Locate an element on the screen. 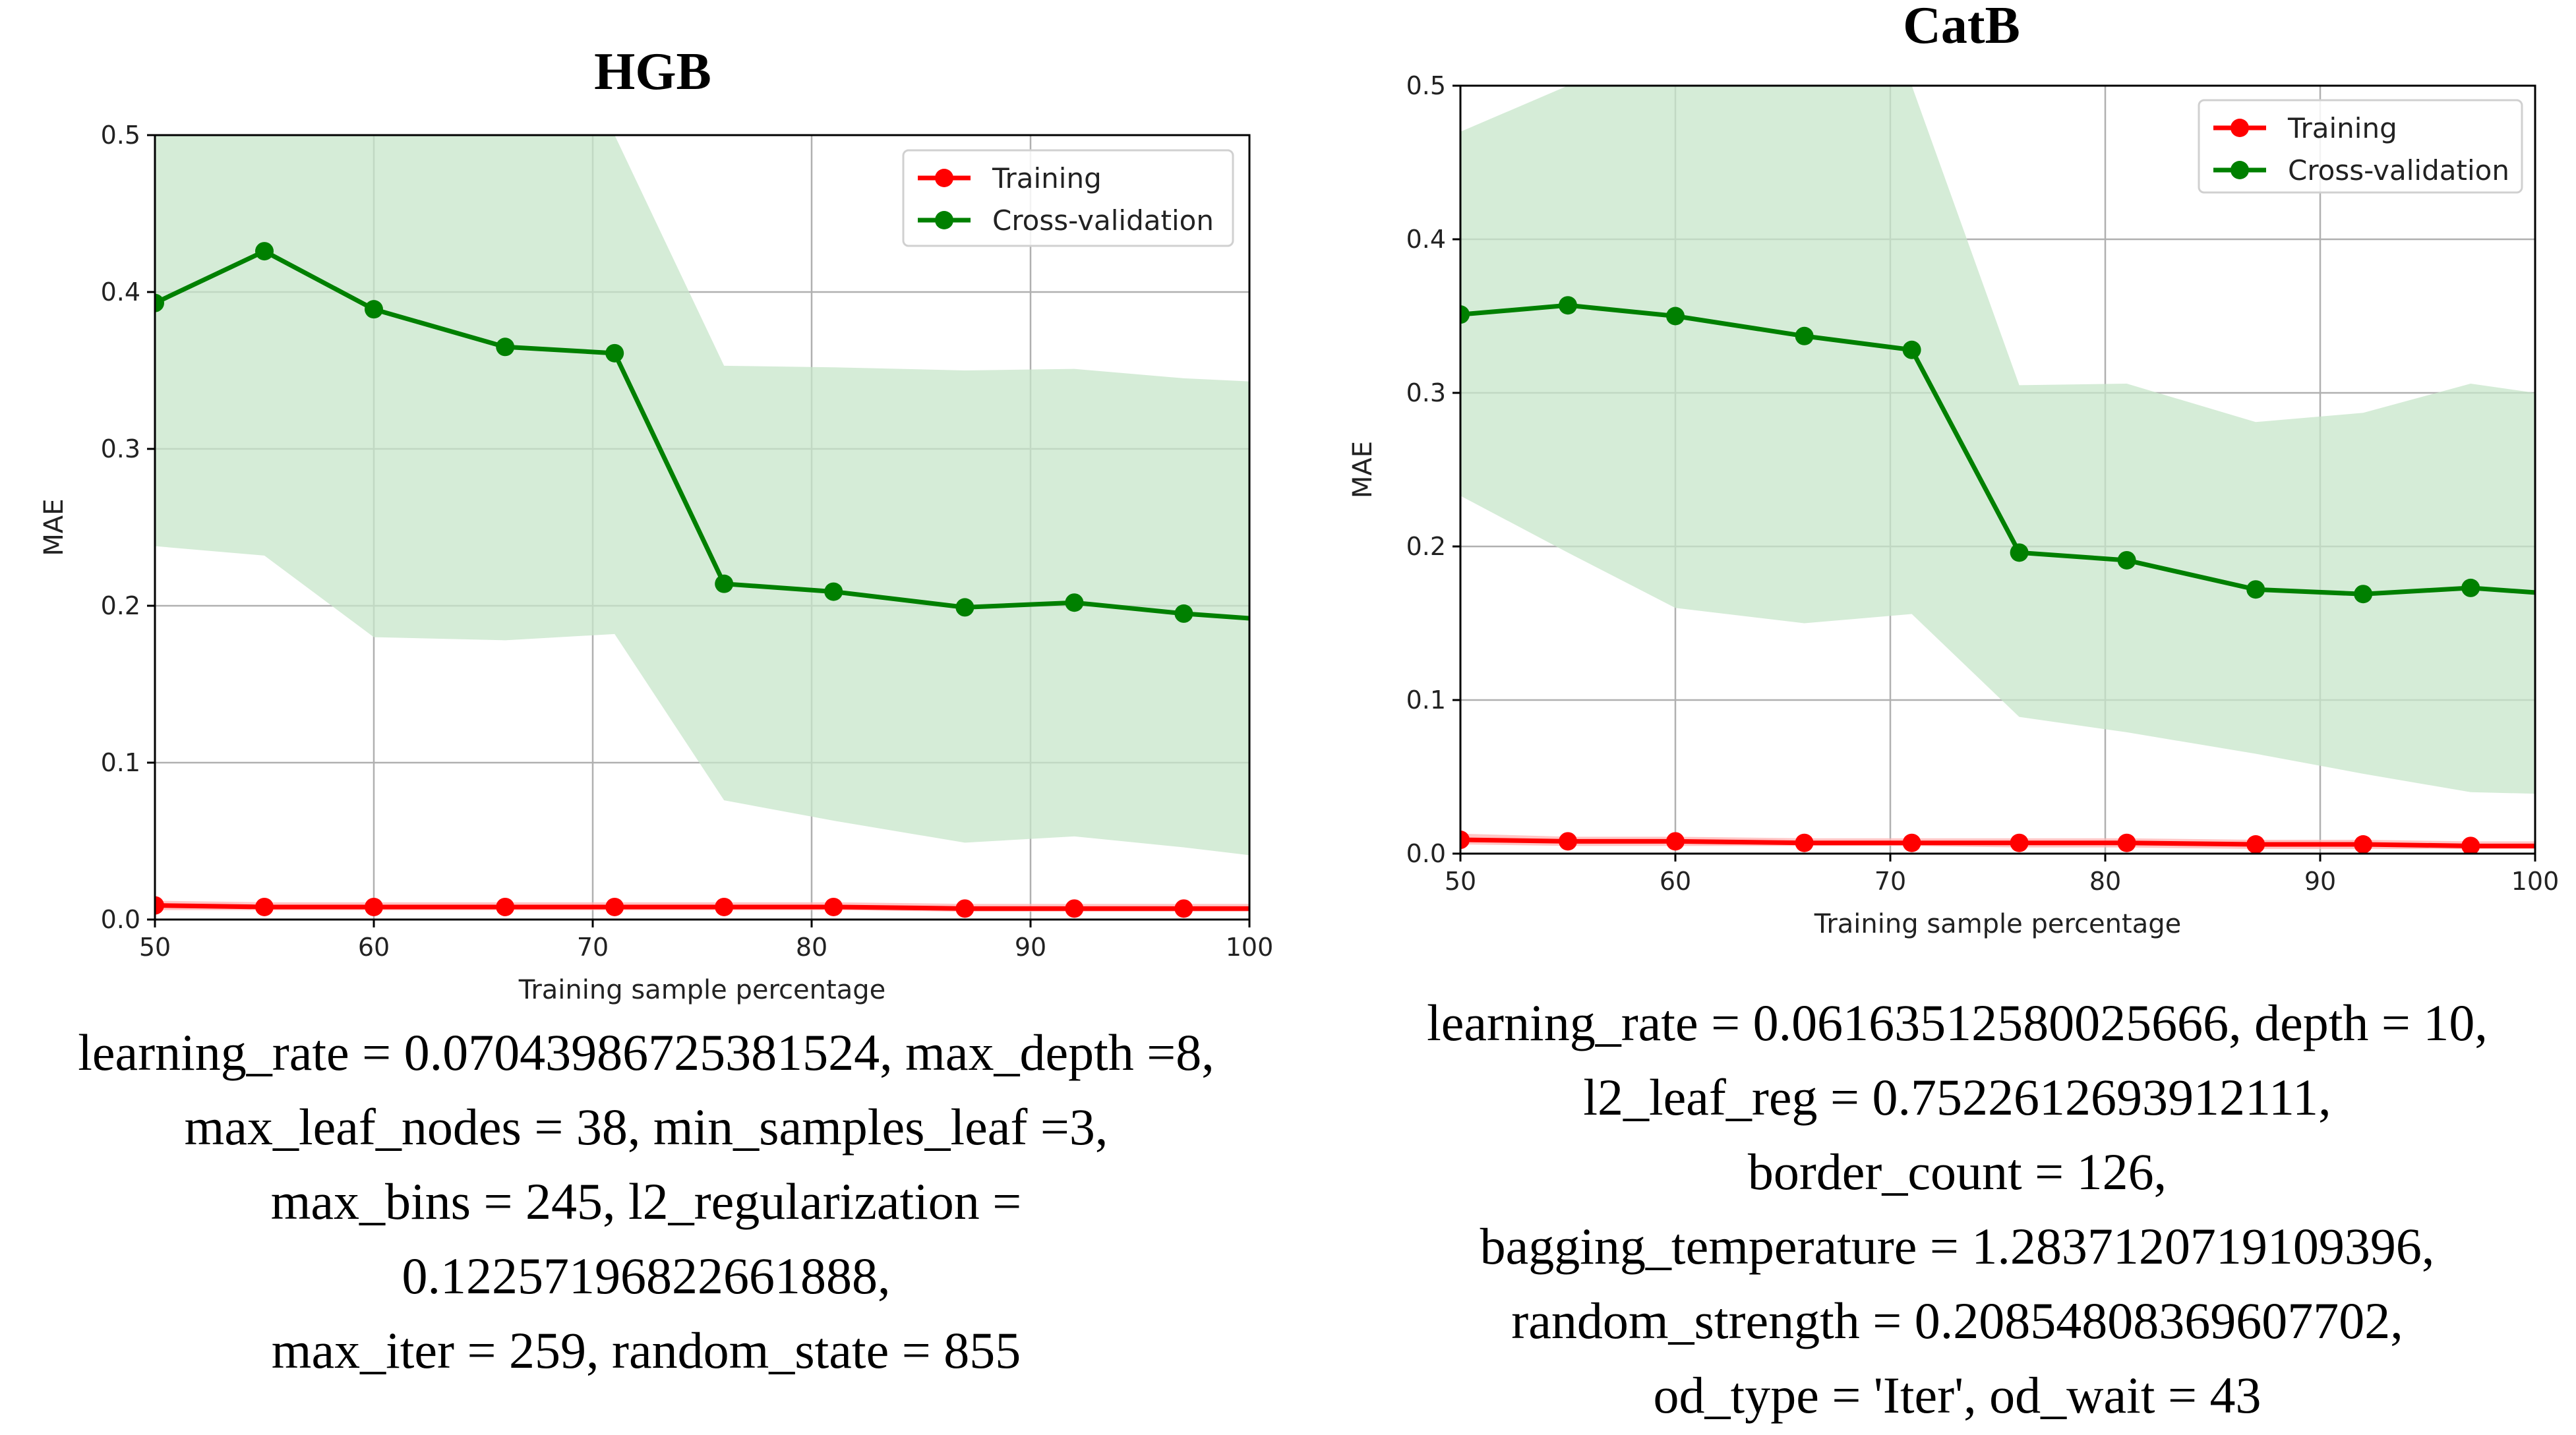 This screenshot has width=2576, height=1435. catb-legend-cv-label: Cross-validation is located at coordinates (2398, 170).